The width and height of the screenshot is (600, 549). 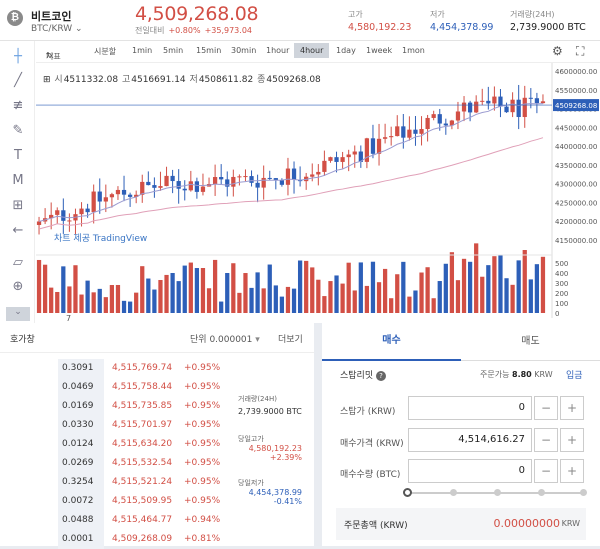 What do you see at coordinates (105, 51) in the screenshot?
I see `tick-button: 시분할` at bounding box center [105, 51].